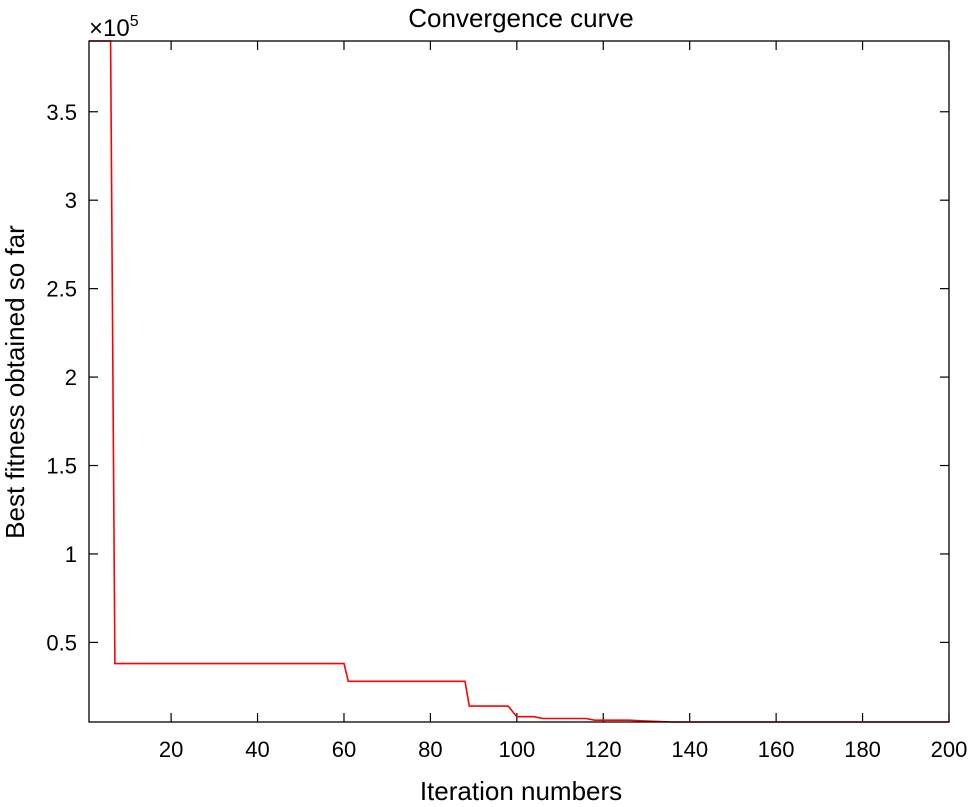 The width and height of the screenshot is (969, 807). What do you see at coordinates (344, 749) in the screenshot?
I see `x-tick-label: 60` at bounding box center [344, 749].